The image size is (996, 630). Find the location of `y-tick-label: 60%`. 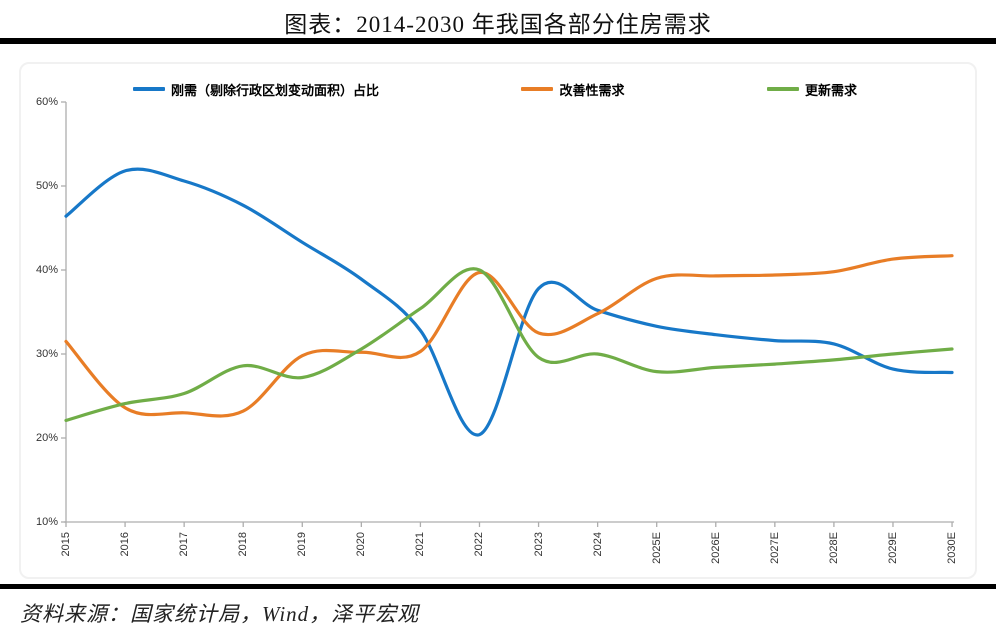

y-tick-label: 60% is located at coordinates (46, 102).